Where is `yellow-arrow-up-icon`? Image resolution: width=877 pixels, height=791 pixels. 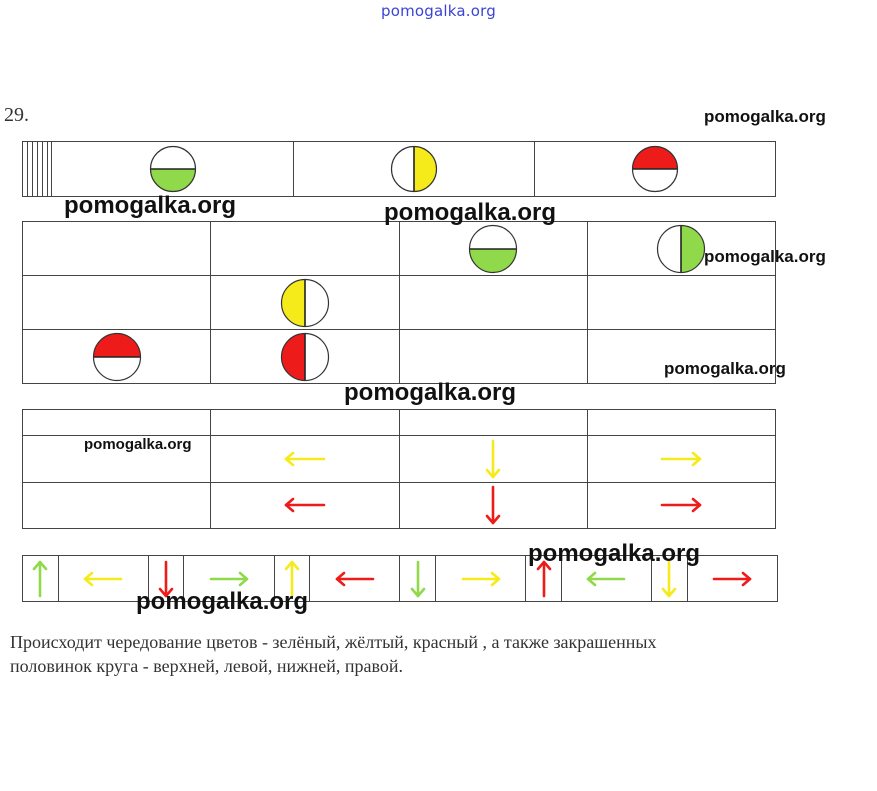 yellow-arrow-up-icon is located at coordinates (292, 578).